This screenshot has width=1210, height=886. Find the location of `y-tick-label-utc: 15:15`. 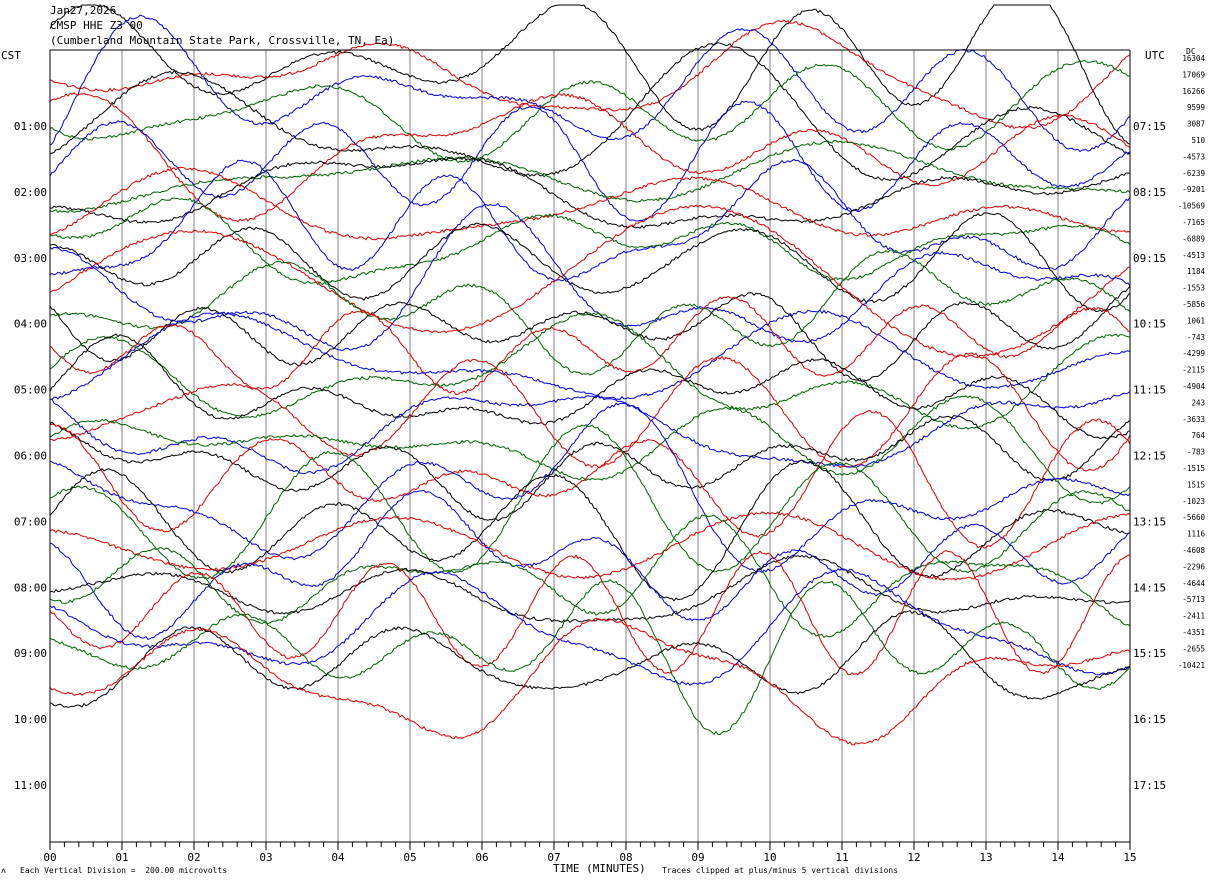

y-tick-label-utc: 15:15 is located at coordinates (1149, 653).